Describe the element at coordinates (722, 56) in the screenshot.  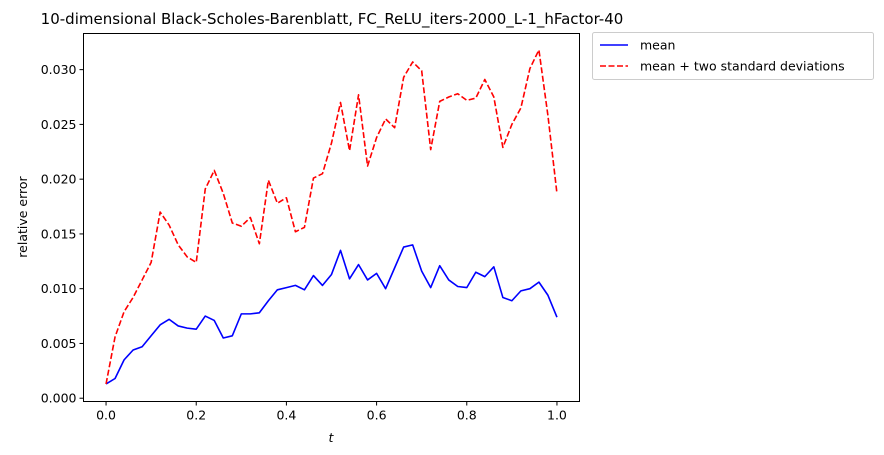
I see `legend-items: mean mean + two standard deviations` at that location.